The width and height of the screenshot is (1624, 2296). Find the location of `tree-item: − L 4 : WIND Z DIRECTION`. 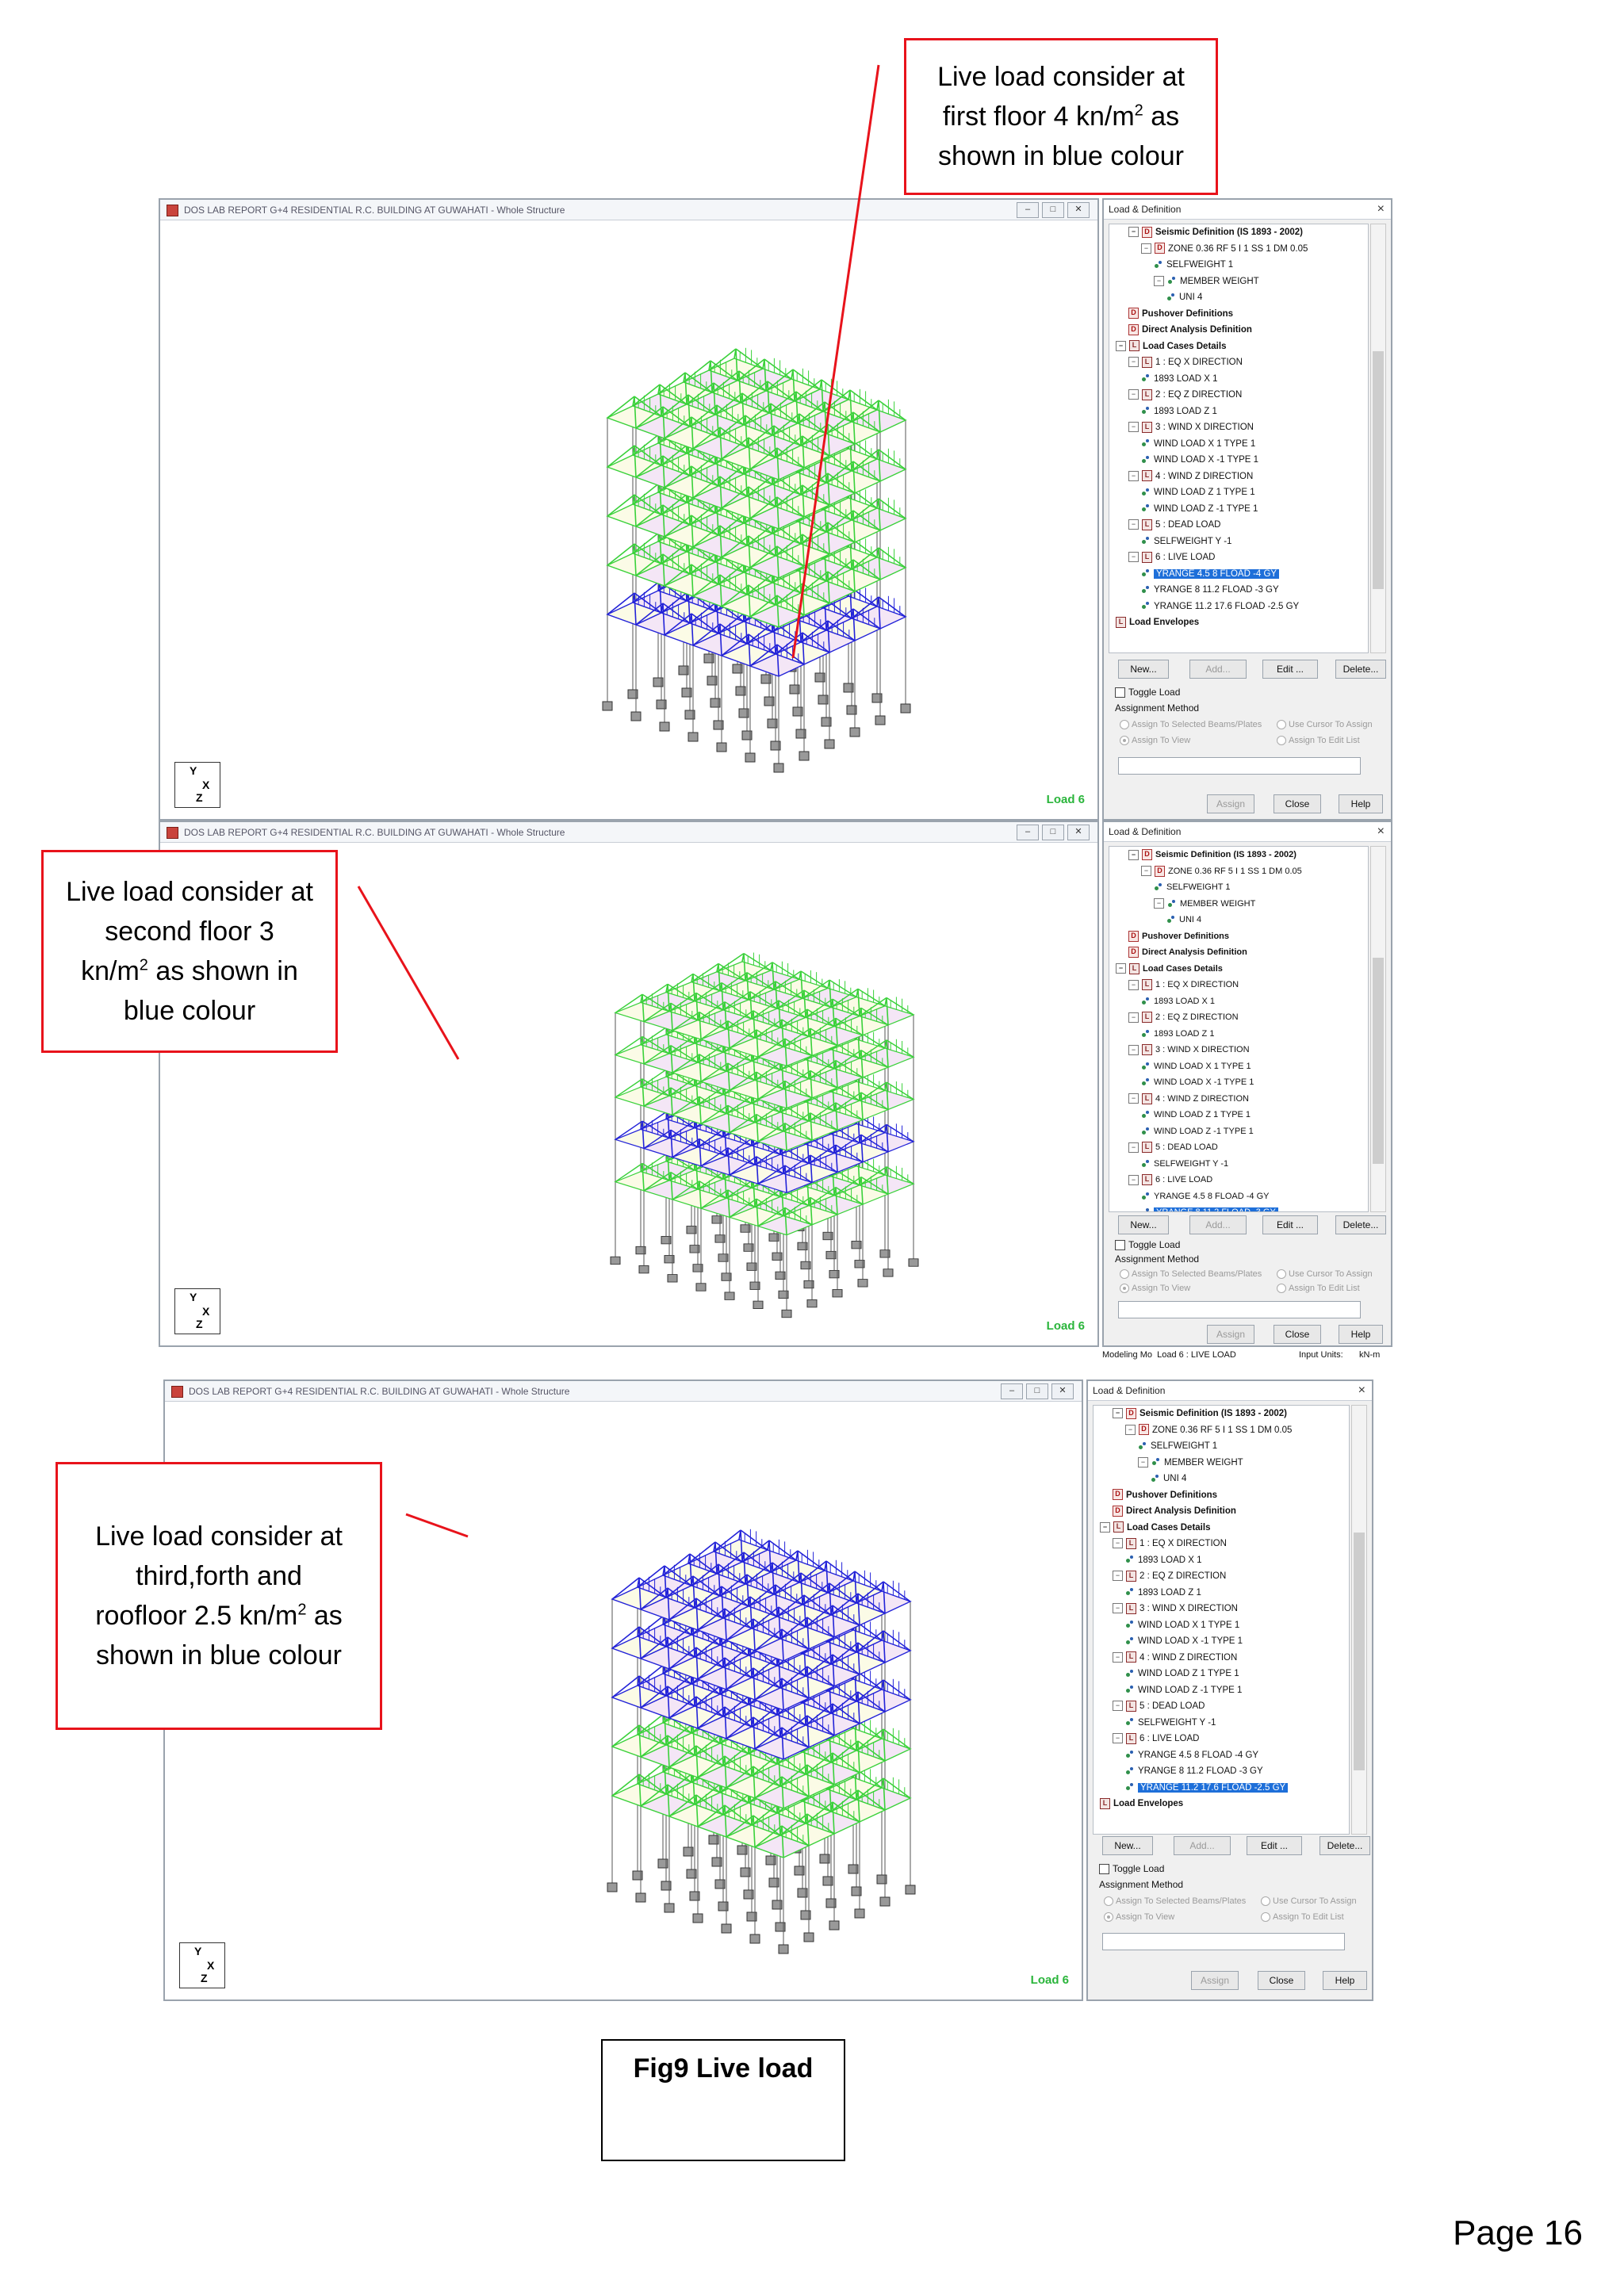

tree-item: − L 4 : WIND Z DIRECTION is located at coordinates (1238, 477).